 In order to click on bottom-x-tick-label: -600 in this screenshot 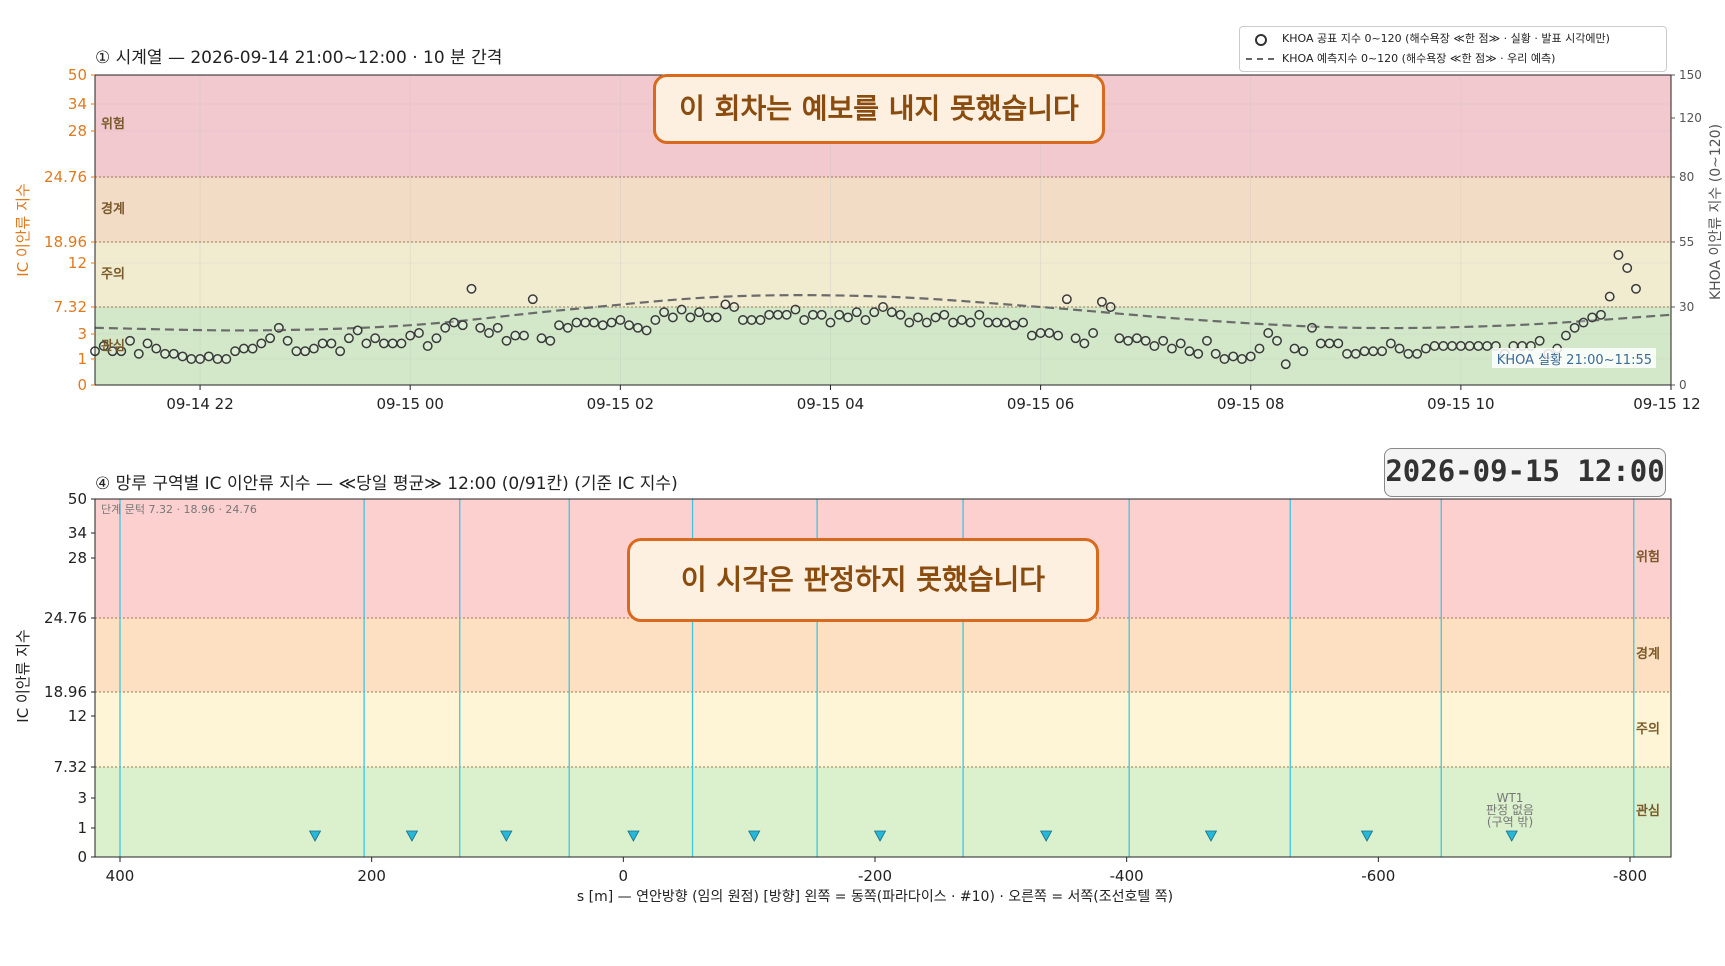, I will do `click(1378, 876)`.